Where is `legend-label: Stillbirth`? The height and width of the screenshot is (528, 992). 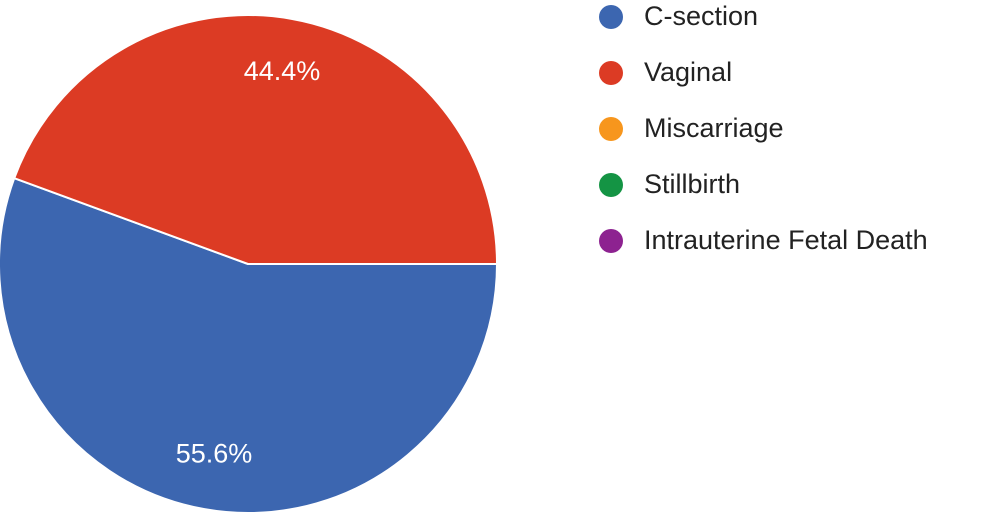
legend-label: Stillbirth is located at coordinates (692, 184).